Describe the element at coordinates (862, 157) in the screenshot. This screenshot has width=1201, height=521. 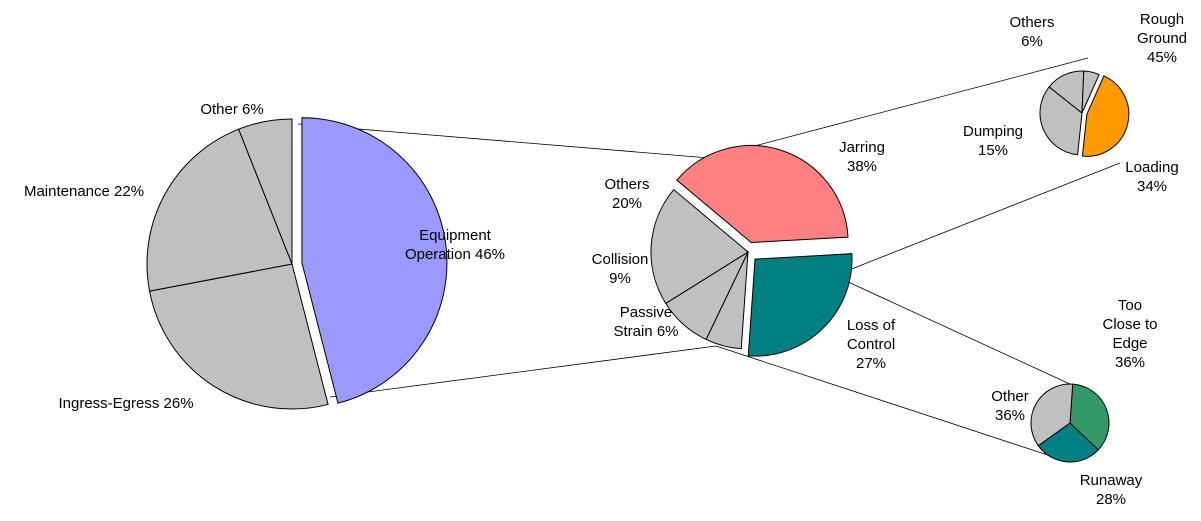
I see `label-jarring-38: Jarring 38%` at that location.